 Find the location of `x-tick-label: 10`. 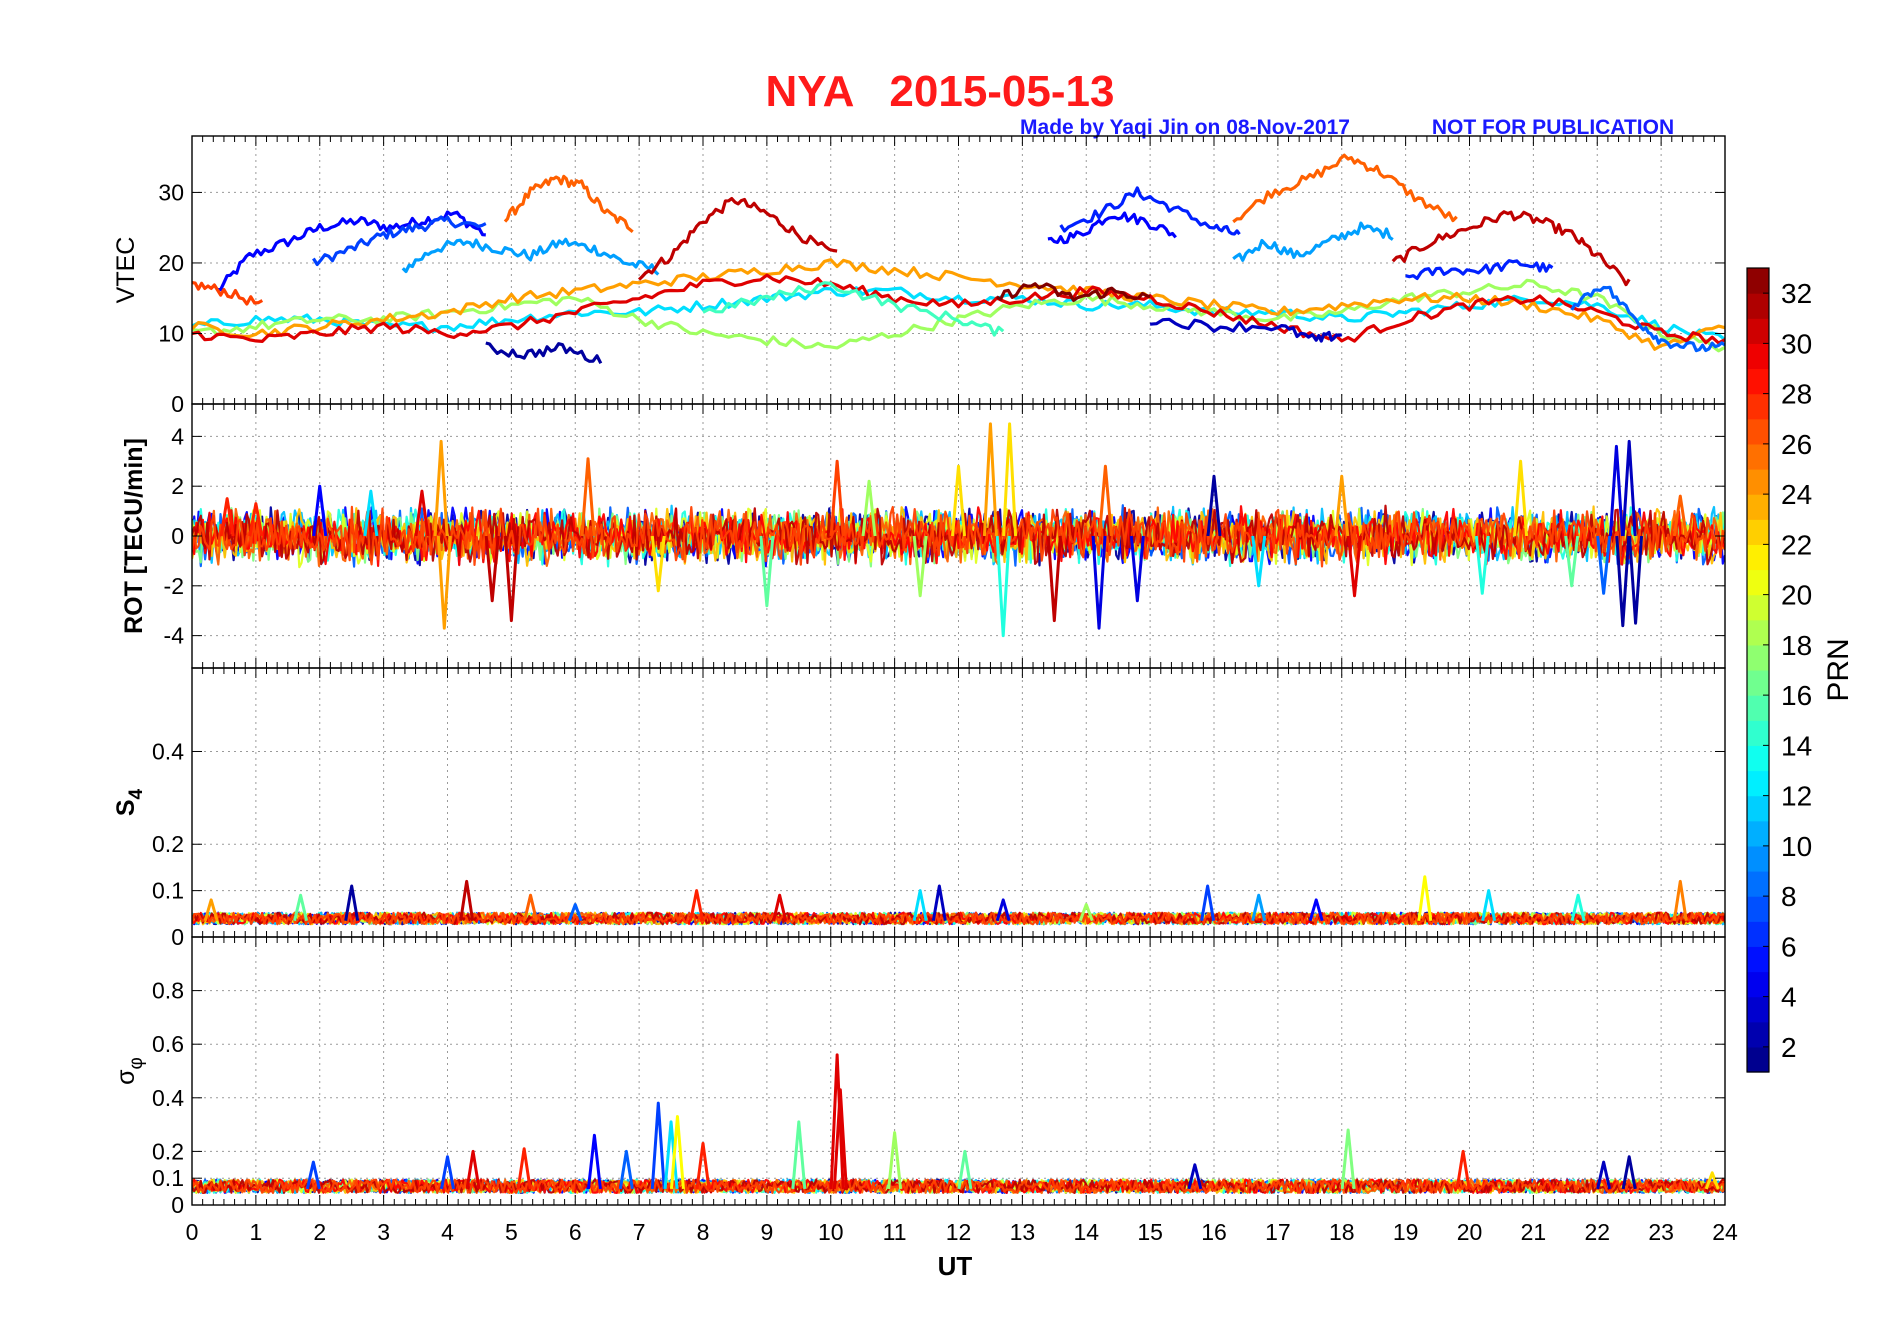

x-tick-label: 10 is located at coordinates (831, 1232).